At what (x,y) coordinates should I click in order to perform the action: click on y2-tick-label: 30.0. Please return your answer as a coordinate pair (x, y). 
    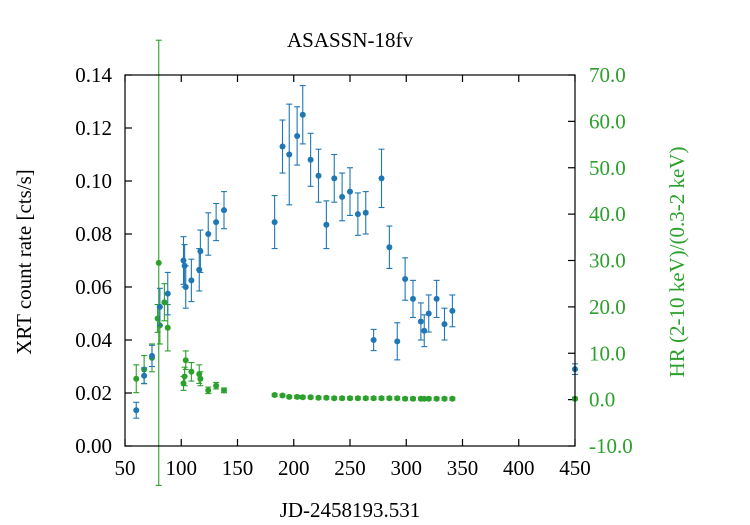
    Looking at the image, I should click on (607, 261).